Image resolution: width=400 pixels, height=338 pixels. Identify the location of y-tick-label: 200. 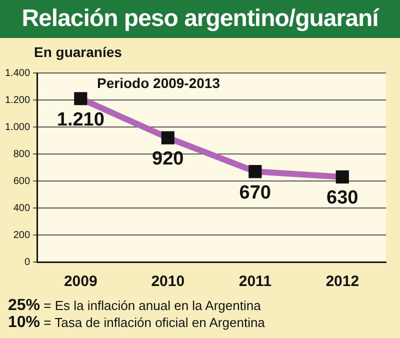
(21, 235).